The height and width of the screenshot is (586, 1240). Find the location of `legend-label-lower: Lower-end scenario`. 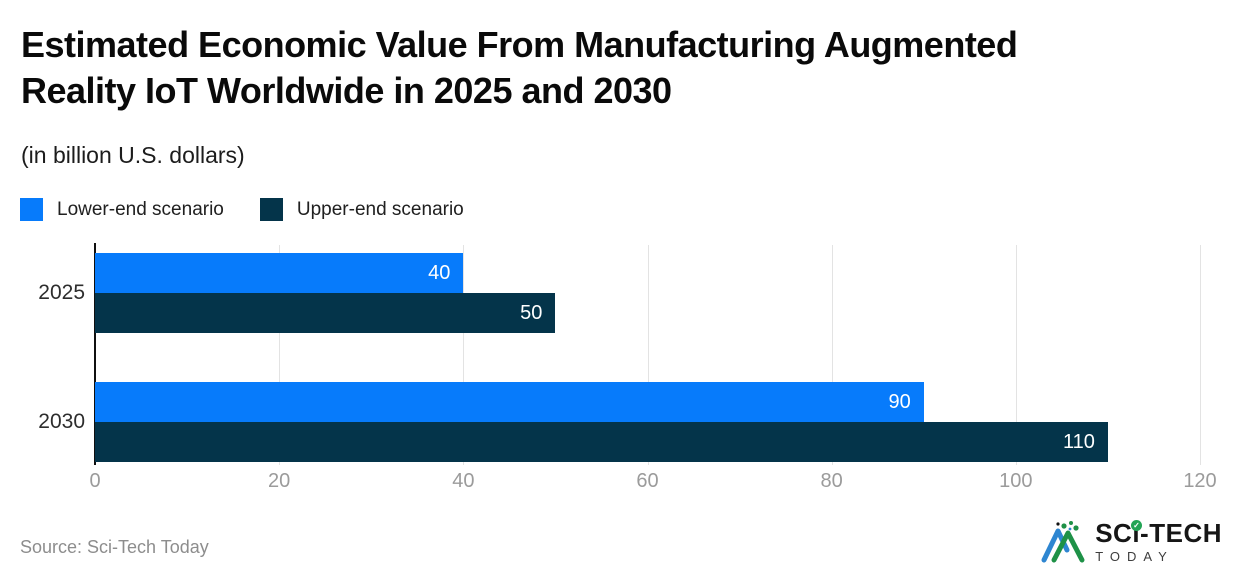

legend-label-lower: Lower-end scenario is located at coordinates (140, 209).